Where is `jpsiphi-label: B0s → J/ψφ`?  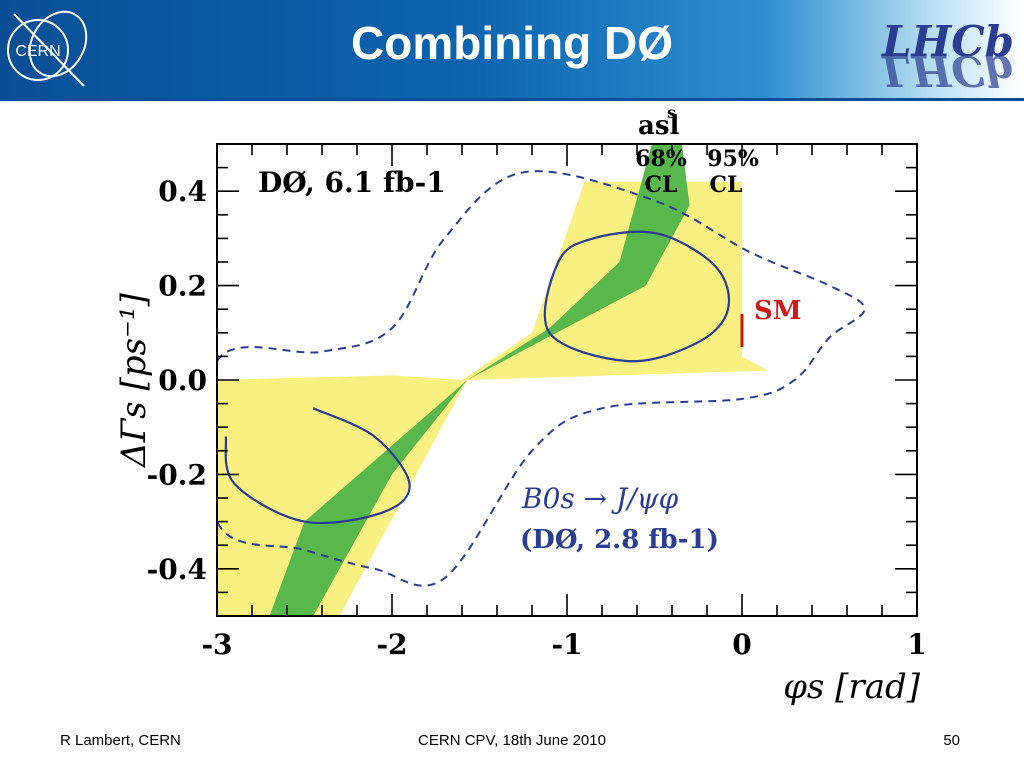
jpsiphi-label: B0s → J/ψφ is located at coordinates (600, 498).